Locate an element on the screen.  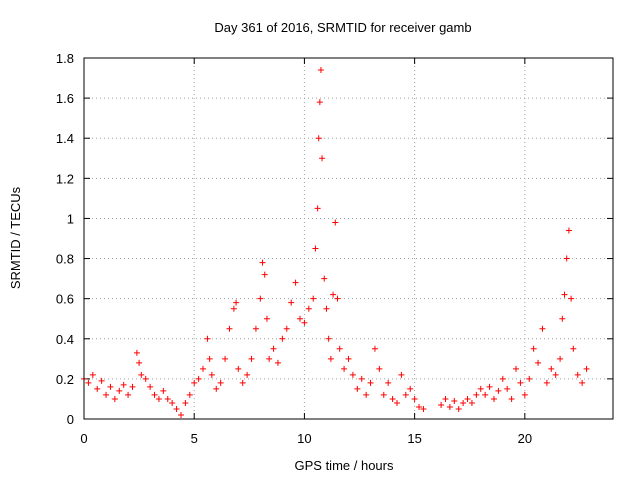
x-tick-label: 15 is located at coordinates (414, 438).